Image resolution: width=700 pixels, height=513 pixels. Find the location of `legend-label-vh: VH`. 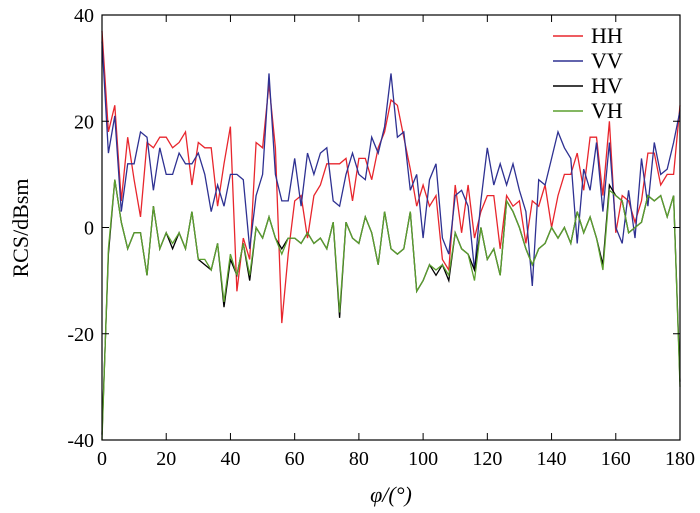

legend-label-vh: VH is located at coordinates (607, 110).